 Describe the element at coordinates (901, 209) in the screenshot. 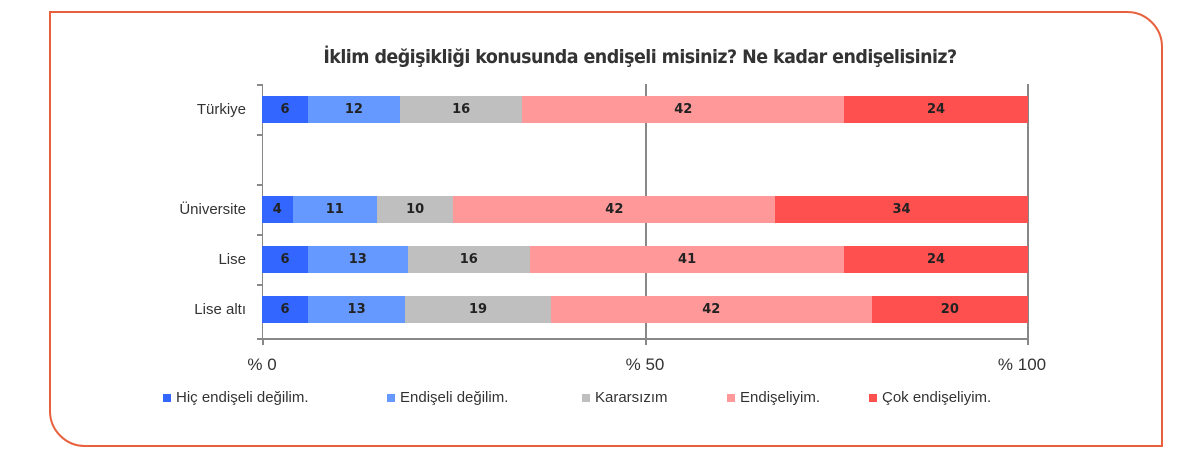

I see `segment-cok-endiseliyim: 34` at that location.